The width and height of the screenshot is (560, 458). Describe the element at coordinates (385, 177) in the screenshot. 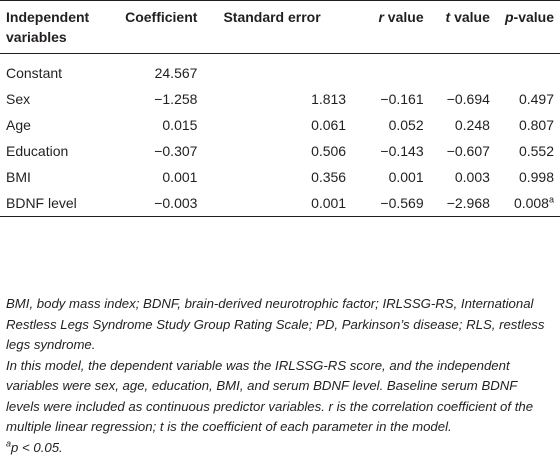

I see `cell-r-value: 0.001` at that location.